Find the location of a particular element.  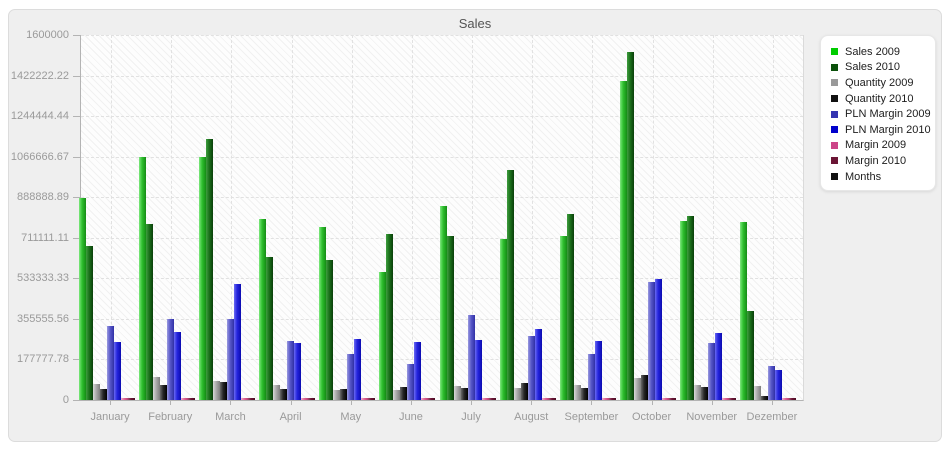

legend-item-months: Months is located at coordinates (880, 177).